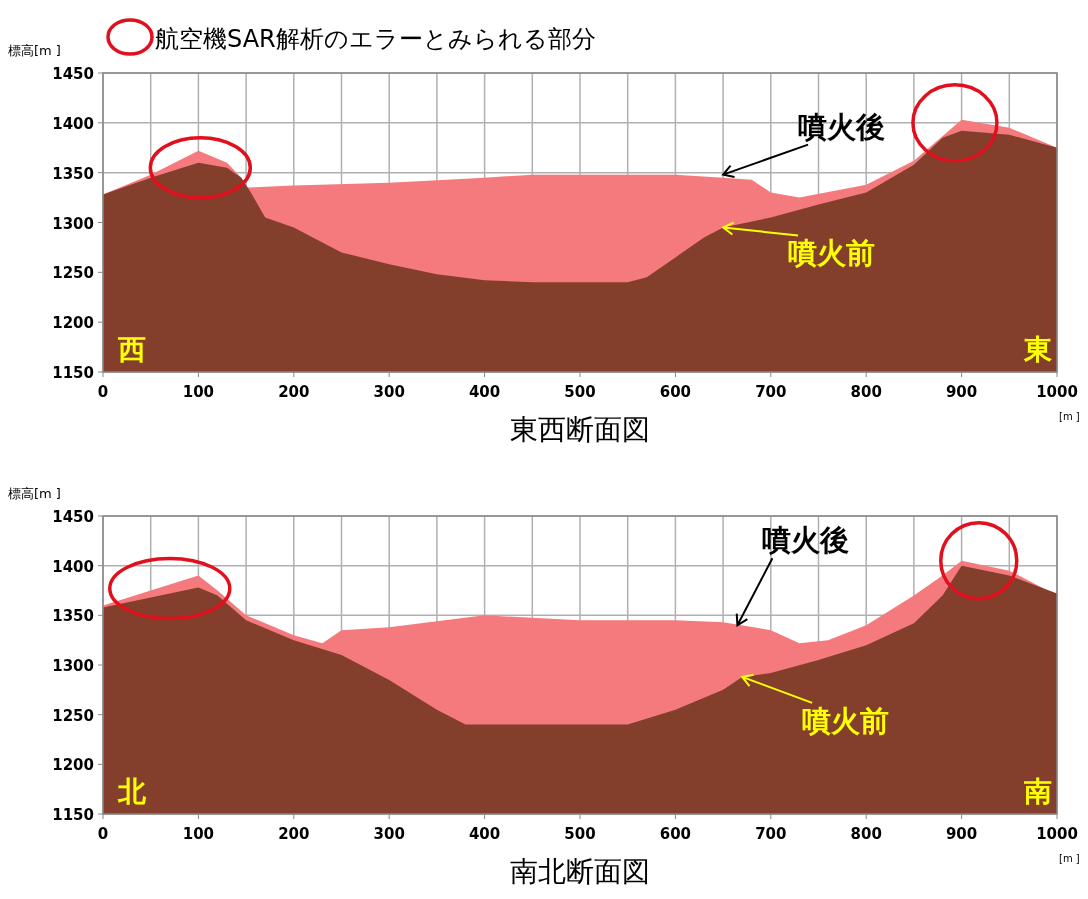 This screenshot has height=899, width=1088. I want to click on annotation: 西, so click(131, 349).